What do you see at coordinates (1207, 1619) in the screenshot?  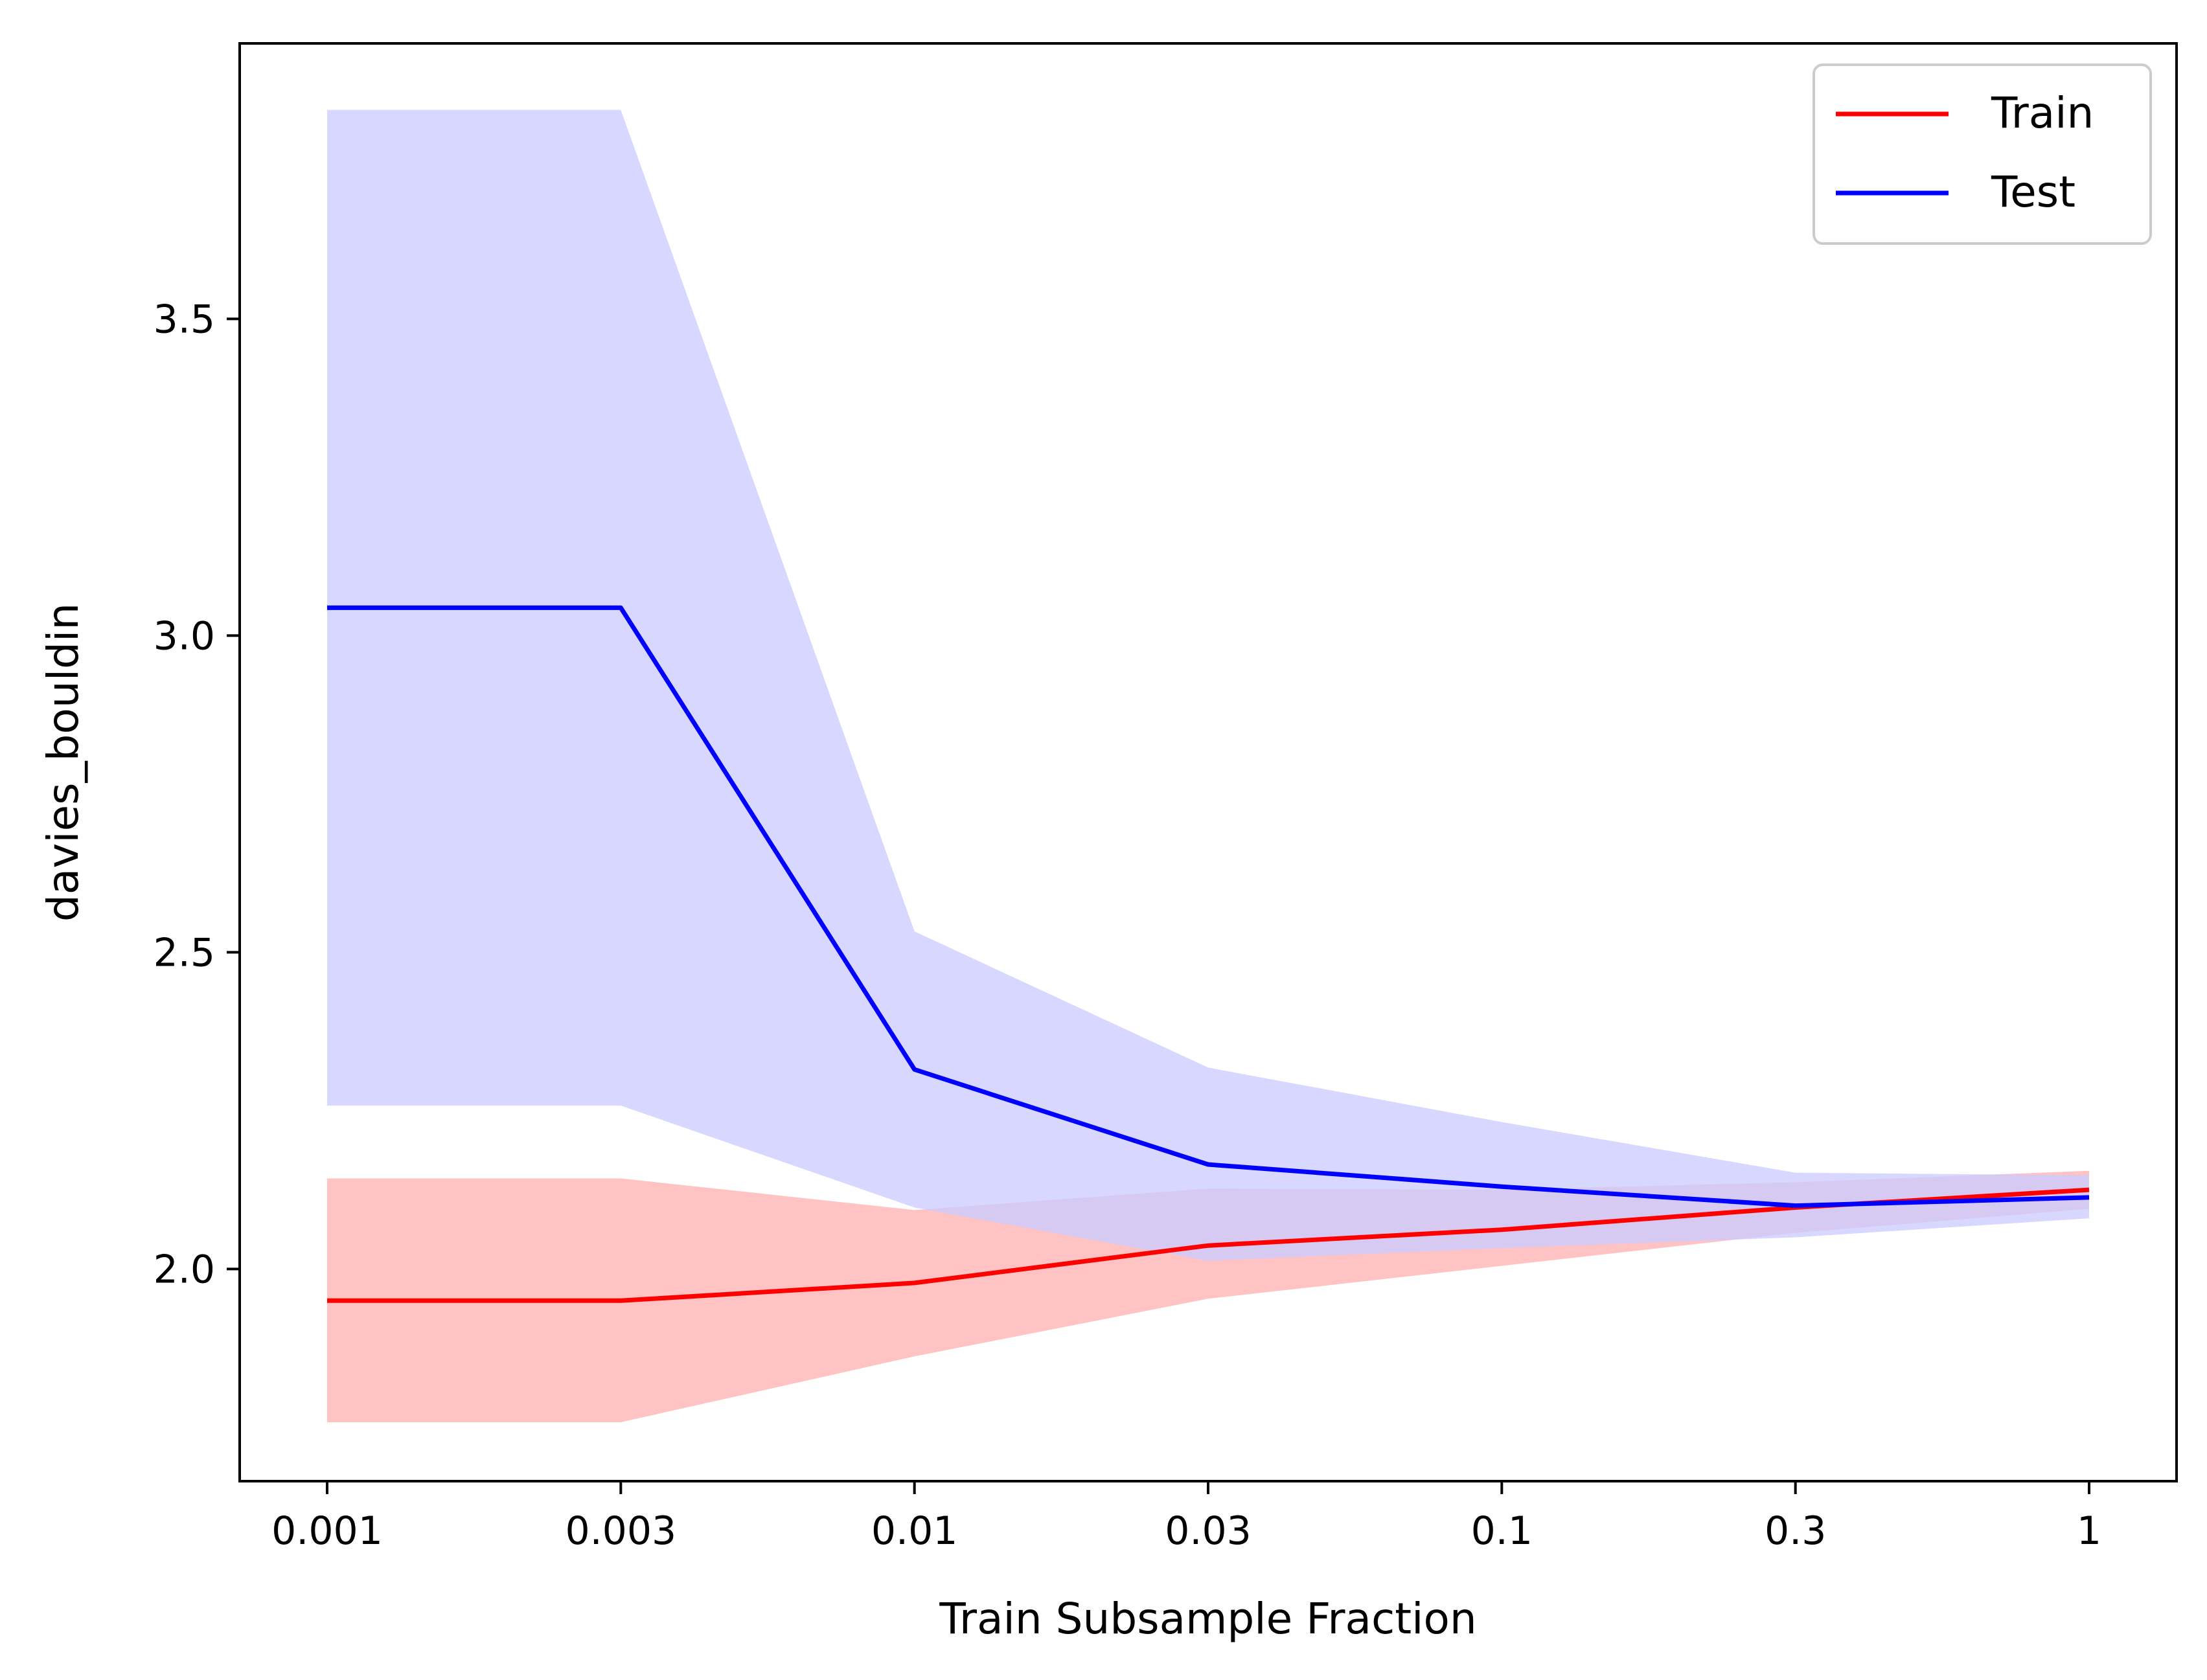 I see `x-axis-label: Train Subsample Fraction` at bounding box center [1207, 1619].